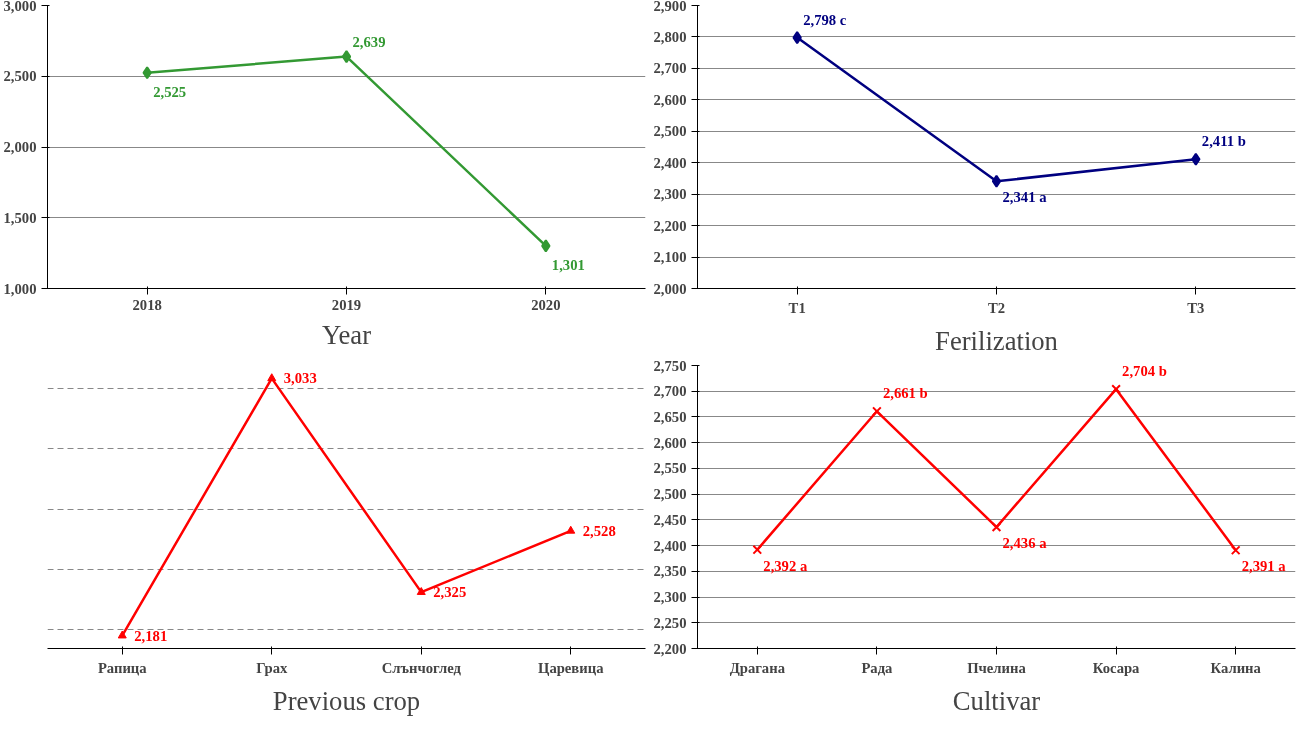  What do you see at coordinates (272, 667) in the screenshot?
I see `x-tick-label: Грах` at bounding box center [272, 667].